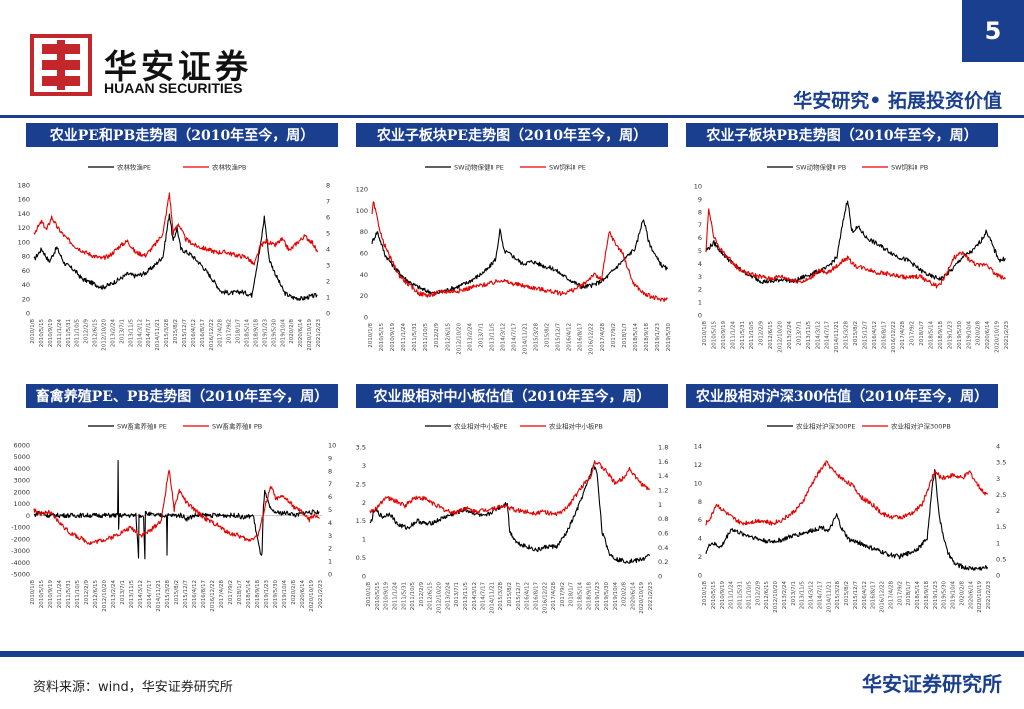 The image size is (1024, 709). What do you see at coordinates (481, 426) in the screenshot?
I see `legend-label-1: 农业相对中小板PE` at bounding box center [481, 426].